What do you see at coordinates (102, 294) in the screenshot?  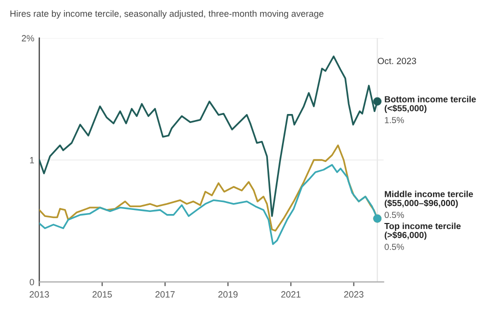 I see `x-tick-label: 2015` at bounding box center [102, 294].